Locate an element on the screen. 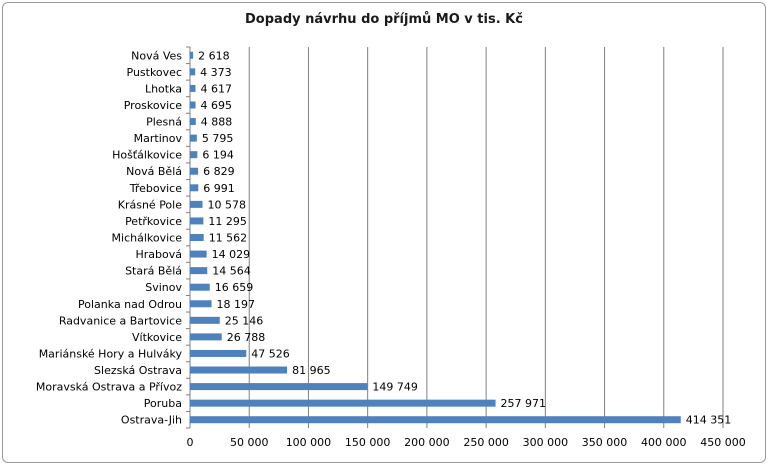  value-label: 47 526 is located at coordinates (270, 353).